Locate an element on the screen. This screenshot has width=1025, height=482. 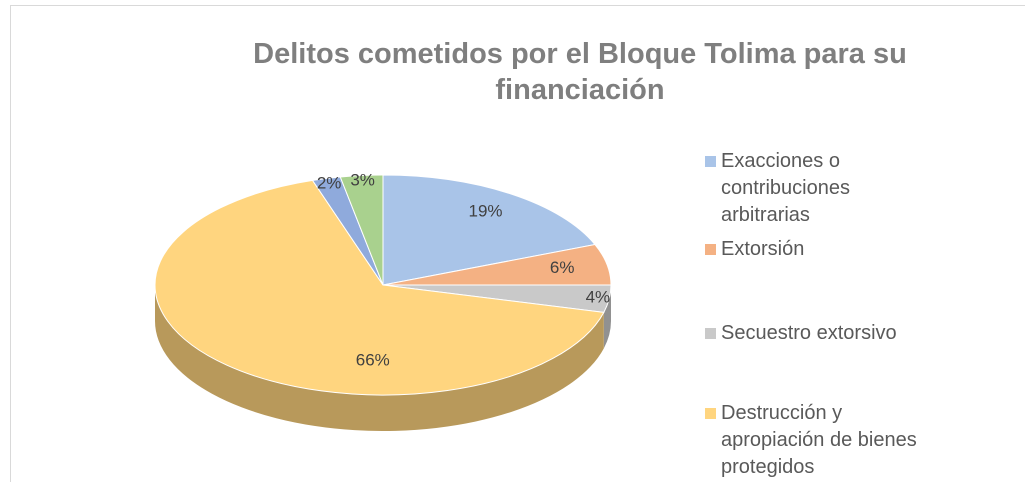
data-label: 19% is located at coordinates (486, 211).